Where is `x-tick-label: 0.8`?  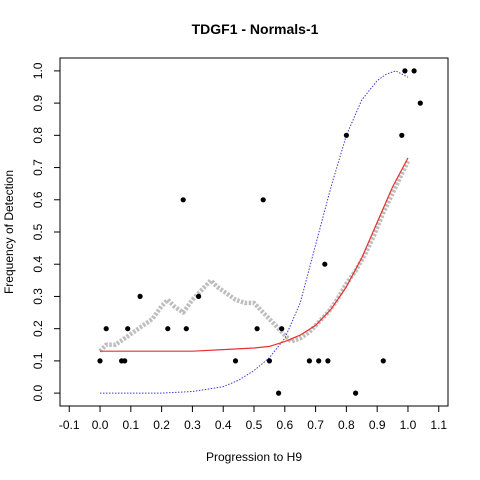
x-tick-label: 0.8 is located at coordinates (346, 425).